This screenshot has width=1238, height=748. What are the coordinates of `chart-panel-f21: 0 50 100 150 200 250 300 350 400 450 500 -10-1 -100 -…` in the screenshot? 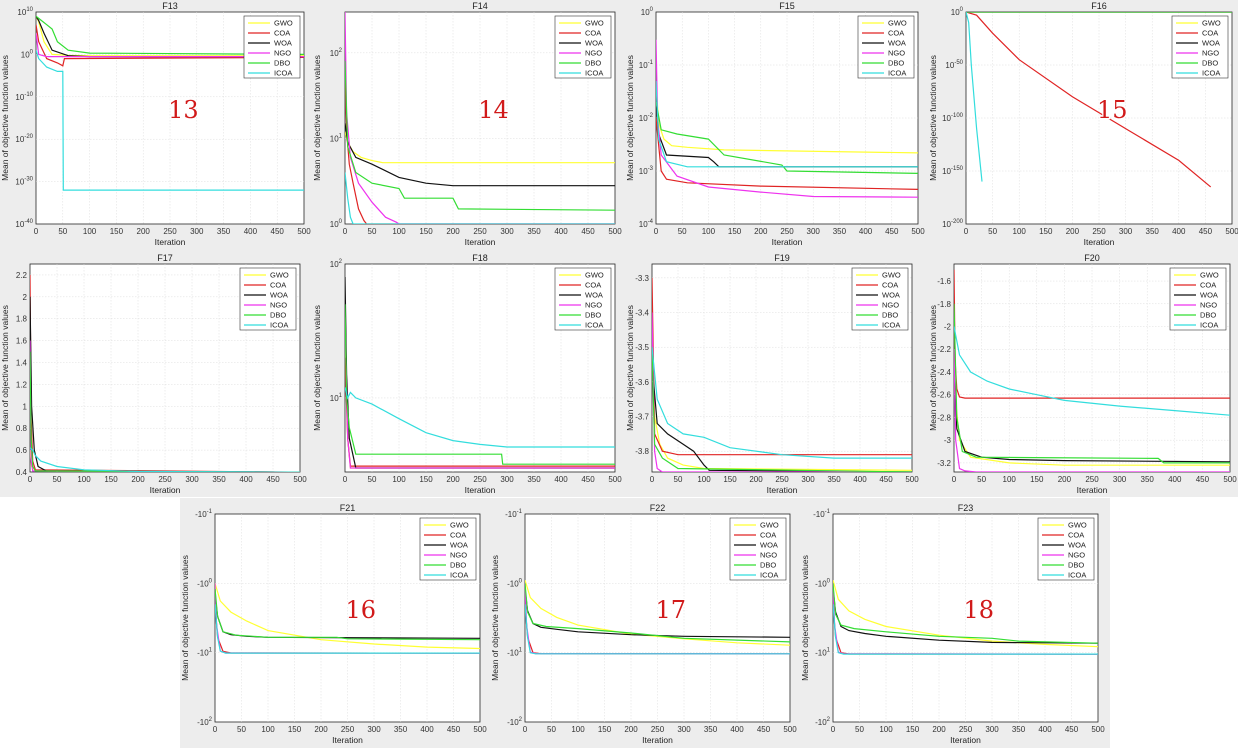 It's located at (335, 623).